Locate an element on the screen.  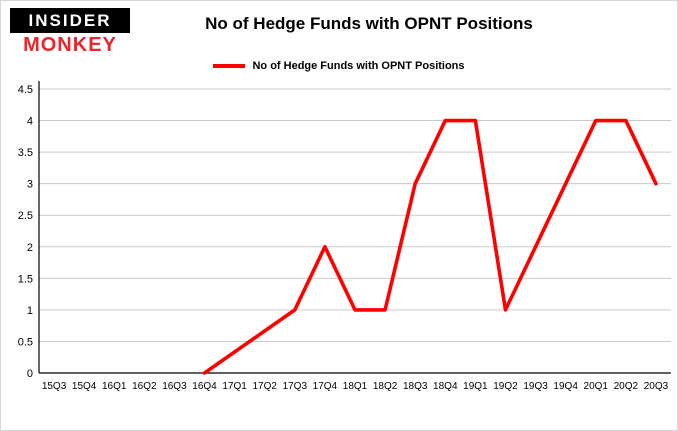
y-tick-label: 4 is located at coordinates (30, 122).